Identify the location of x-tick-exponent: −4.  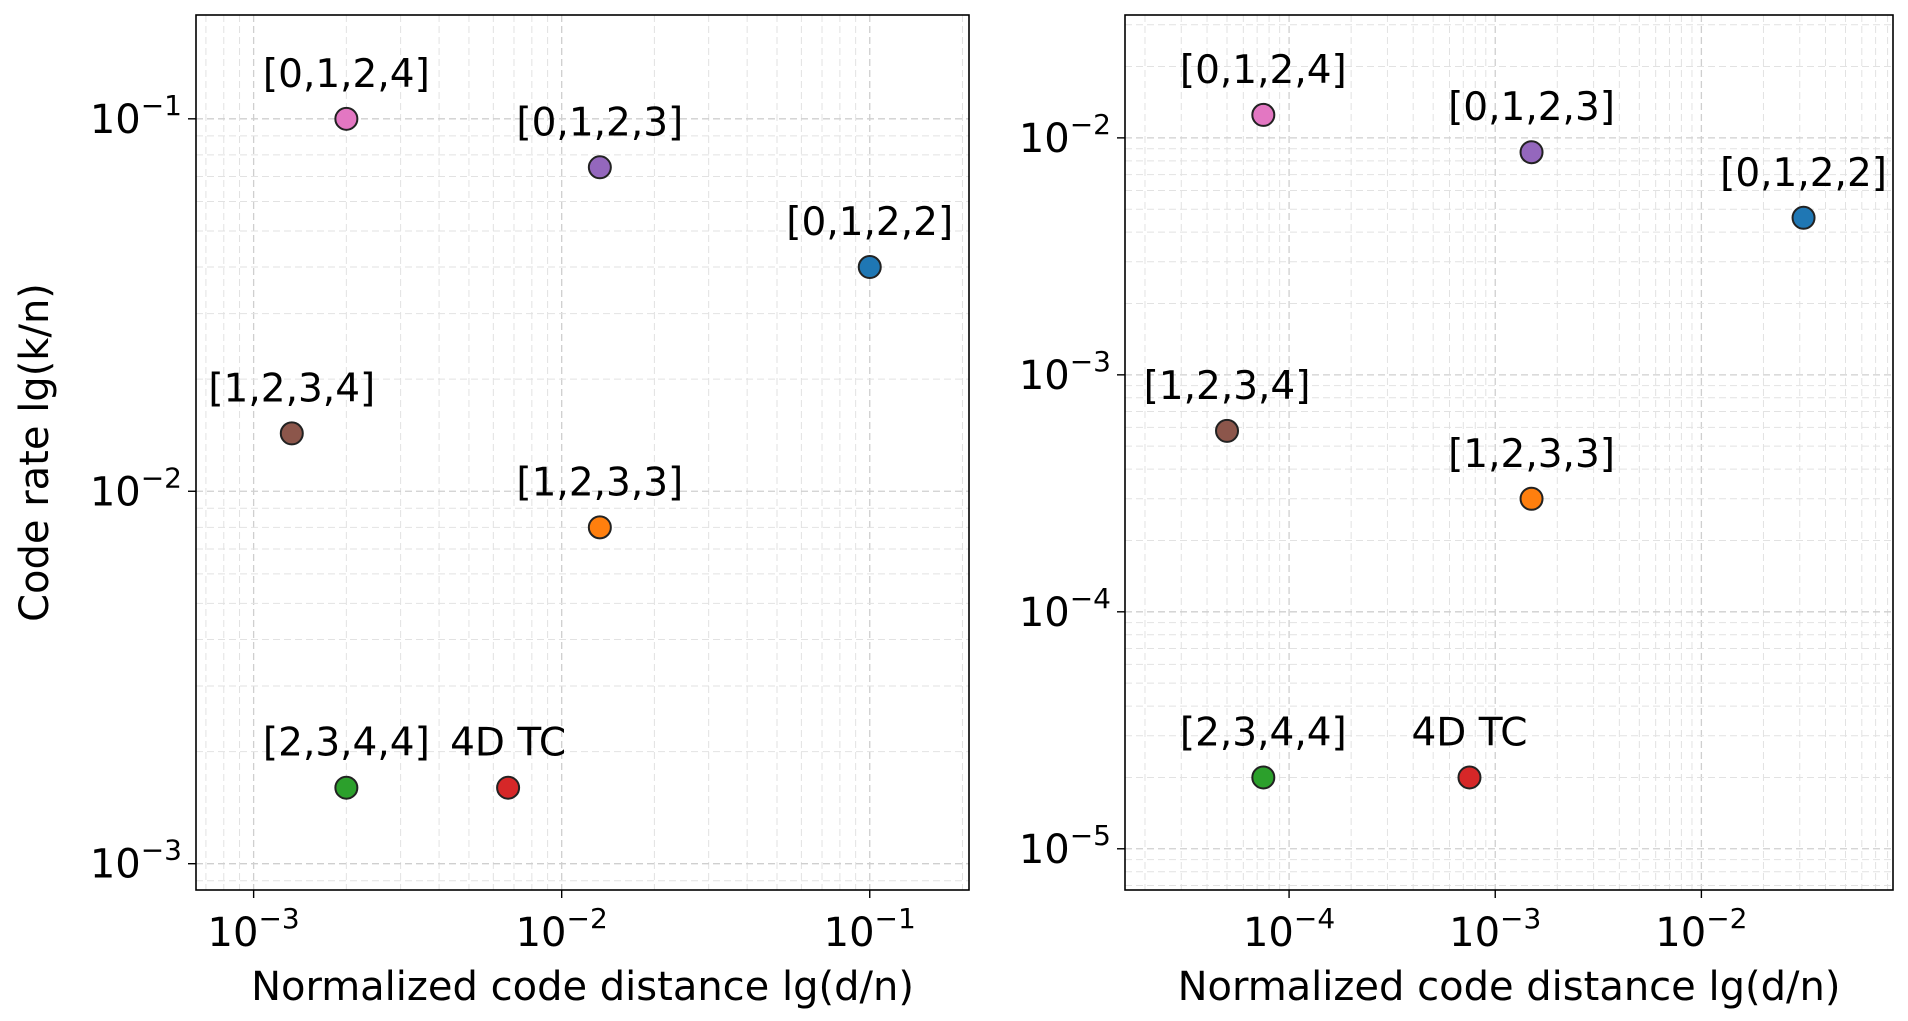
(1314, 918).